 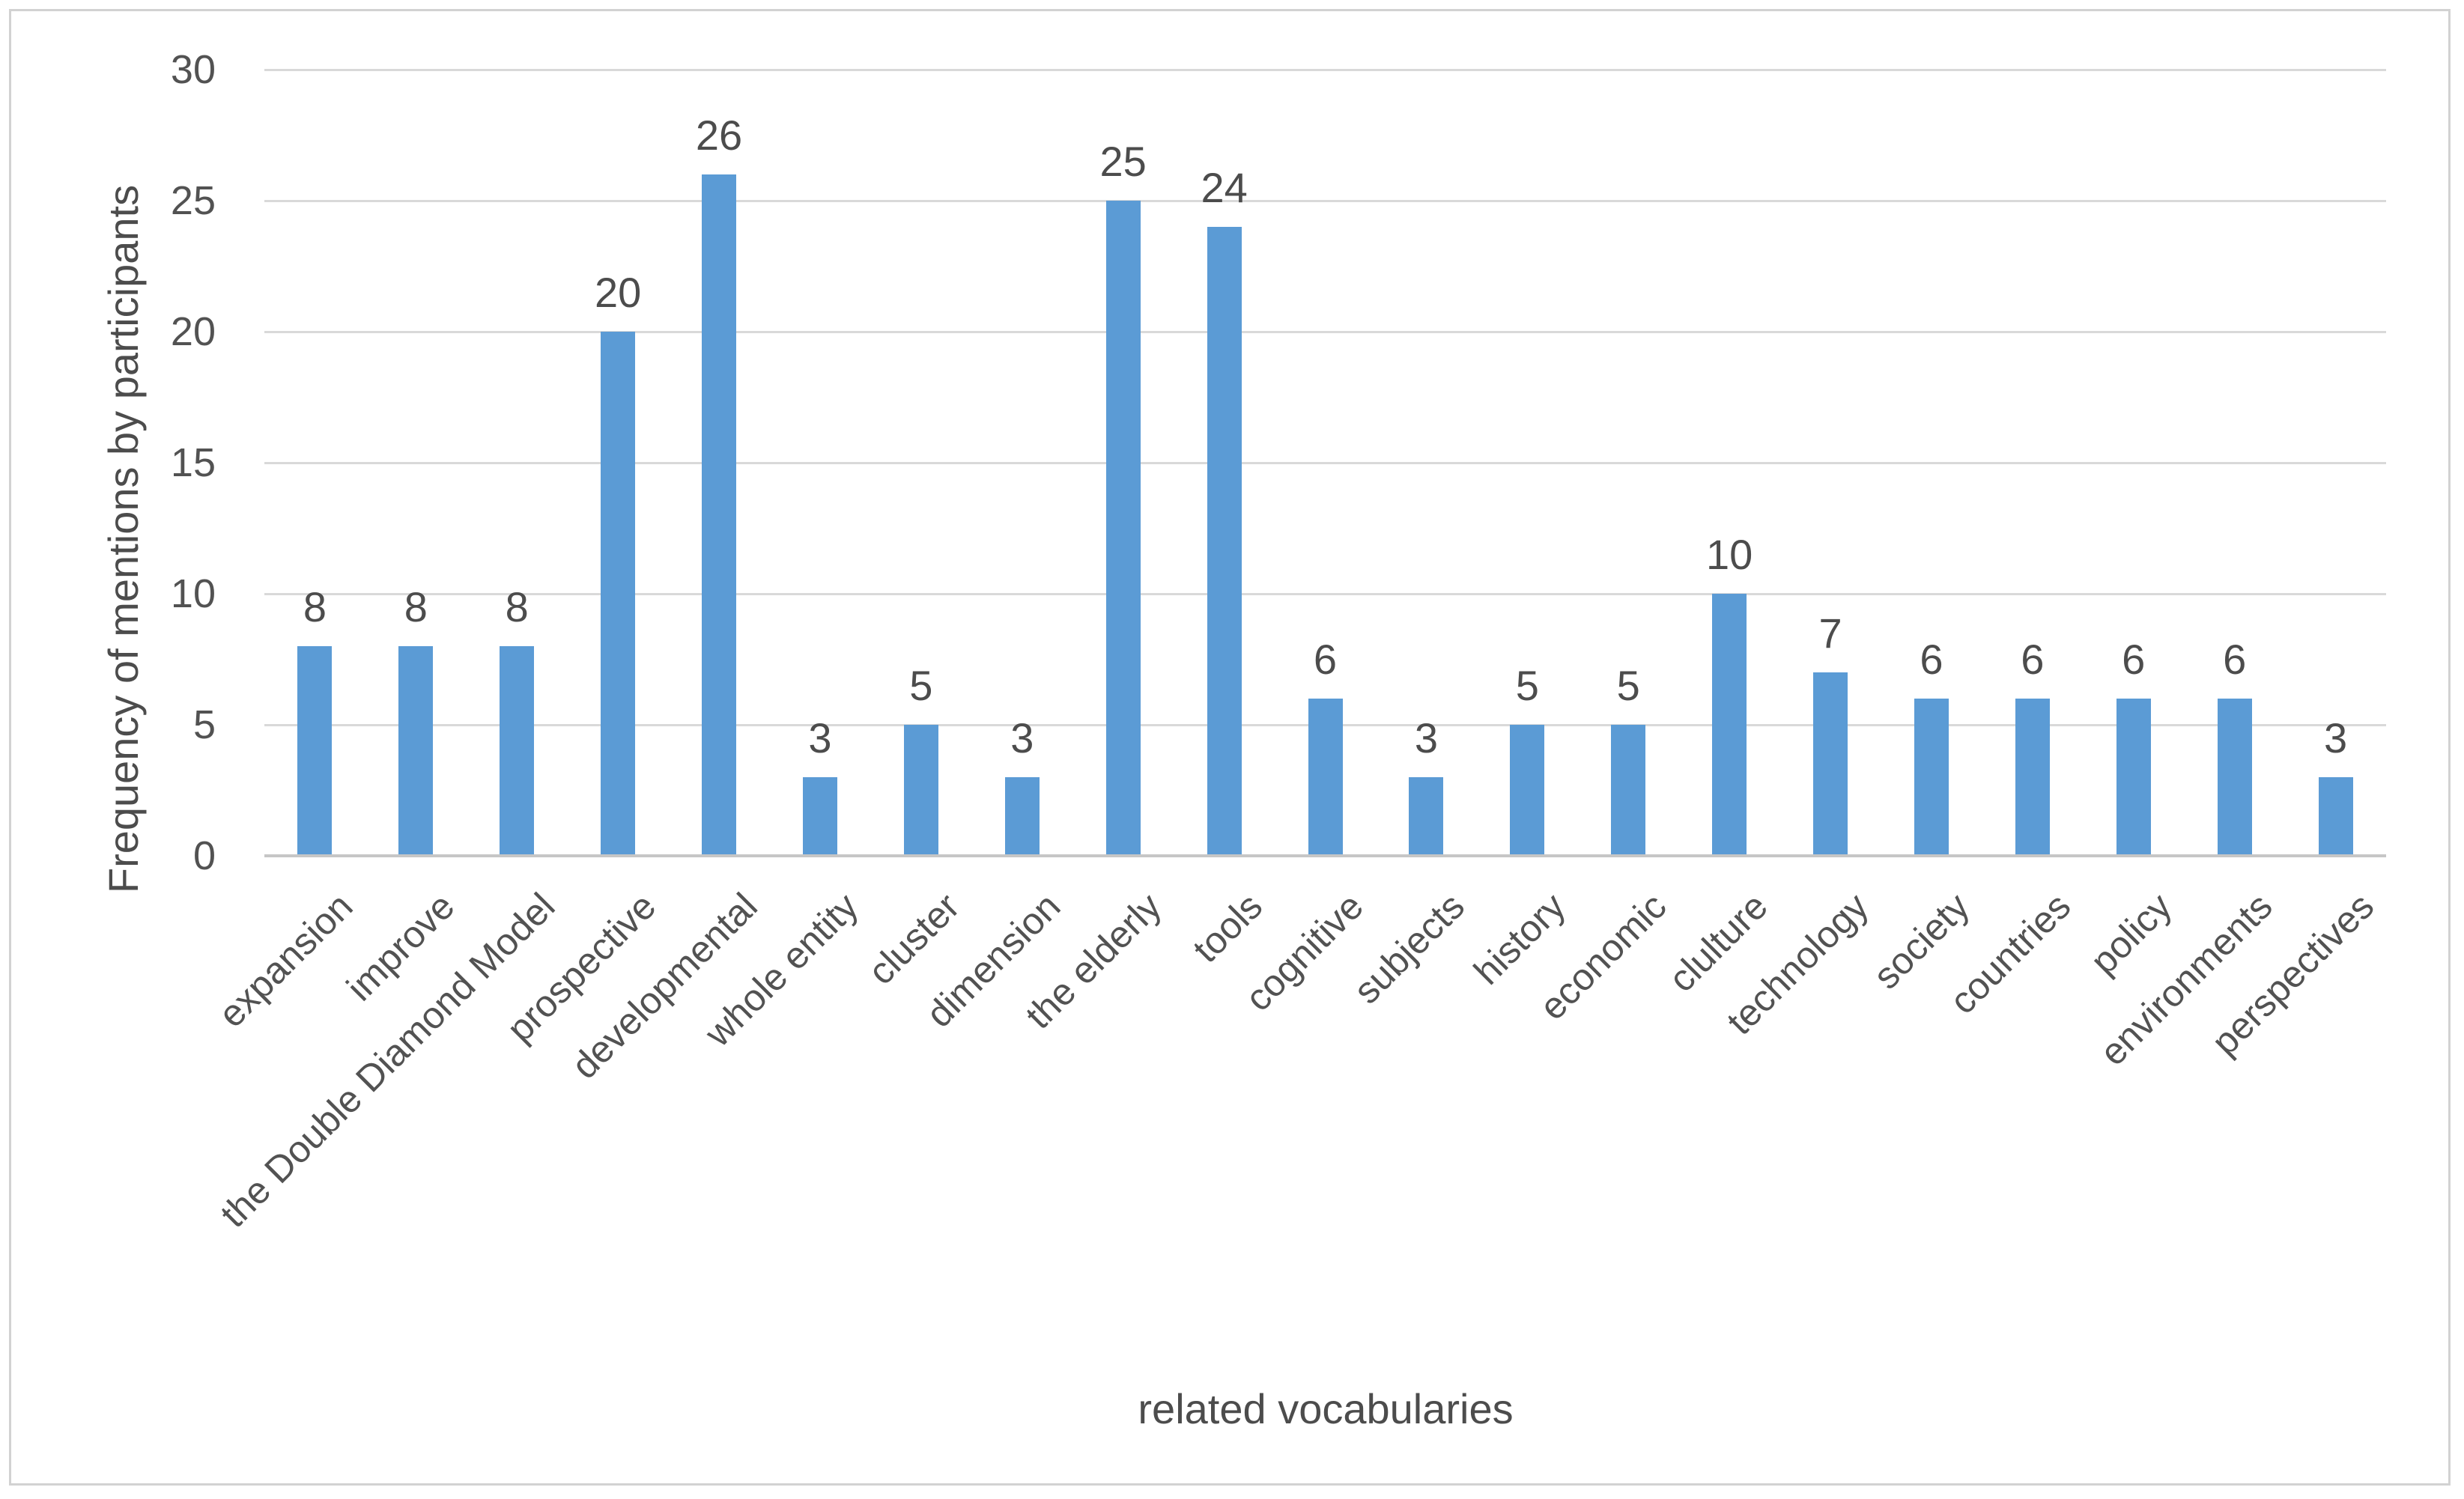 What do you see at coordinates (920, 790) in the screenshot?
I see `bar-cluster` at bounding box center [920, 790].